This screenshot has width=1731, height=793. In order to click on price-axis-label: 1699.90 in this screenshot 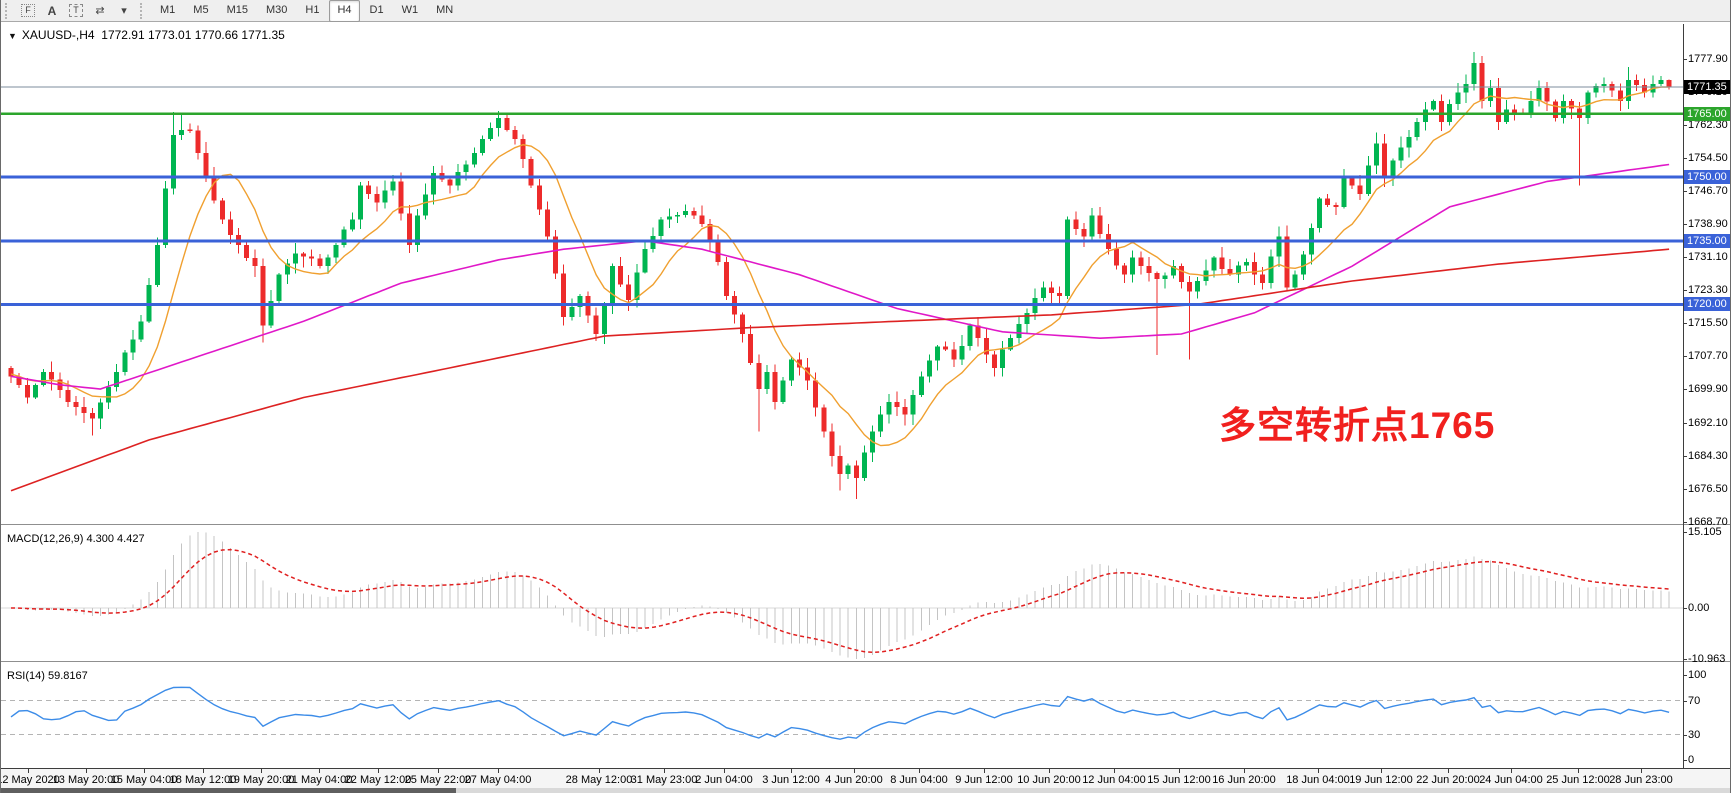, I will do `click(1708, 389)`.